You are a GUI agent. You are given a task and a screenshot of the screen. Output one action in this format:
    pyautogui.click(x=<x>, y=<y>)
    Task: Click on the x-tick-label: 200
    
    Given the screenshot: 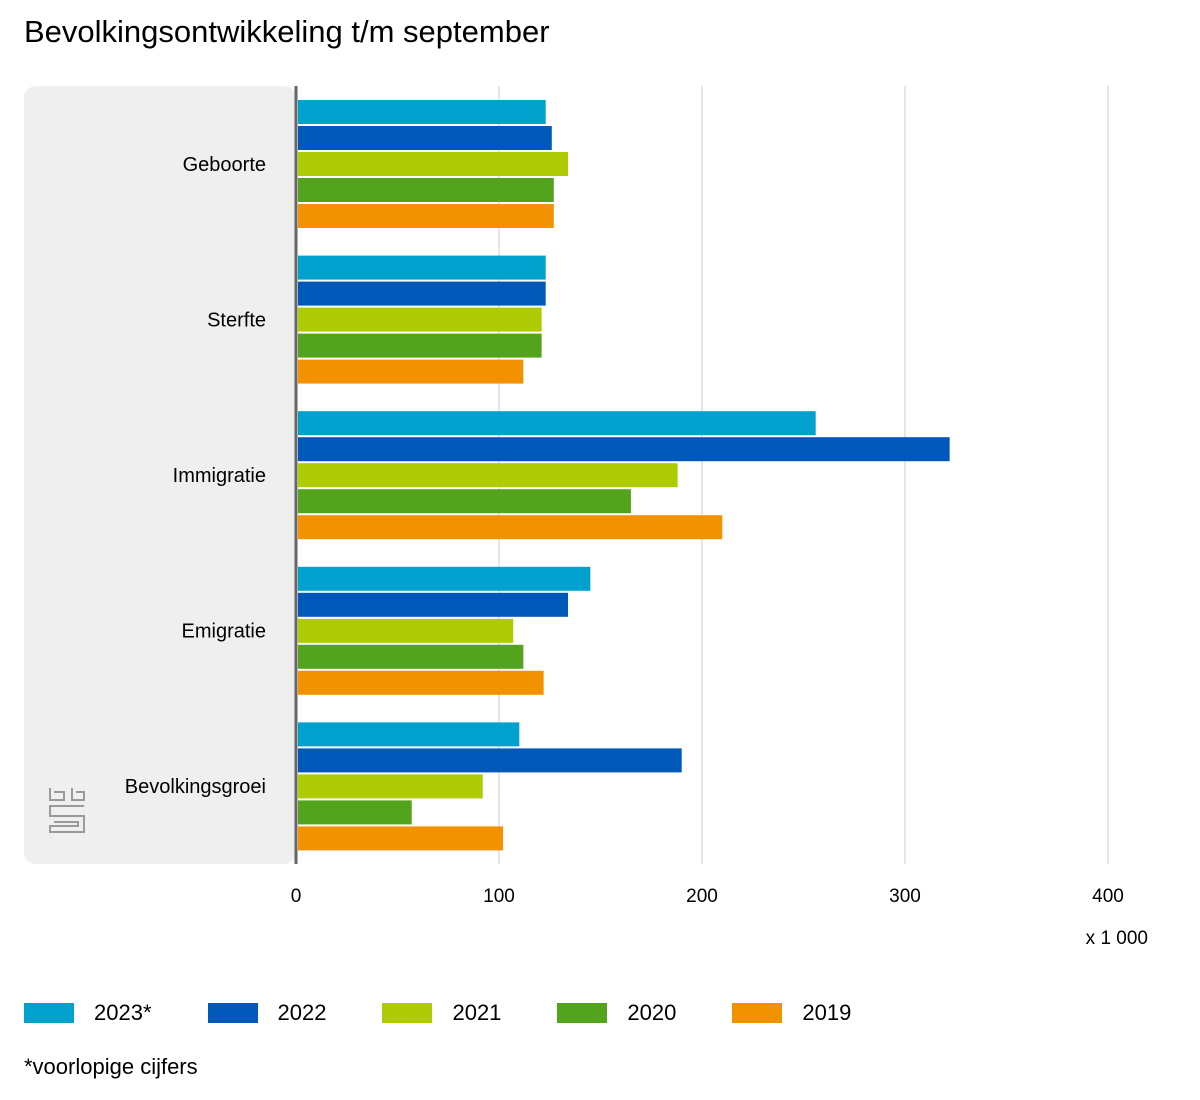 What is the action you would take?
    pyautogui.click(x=702, y=896)
    